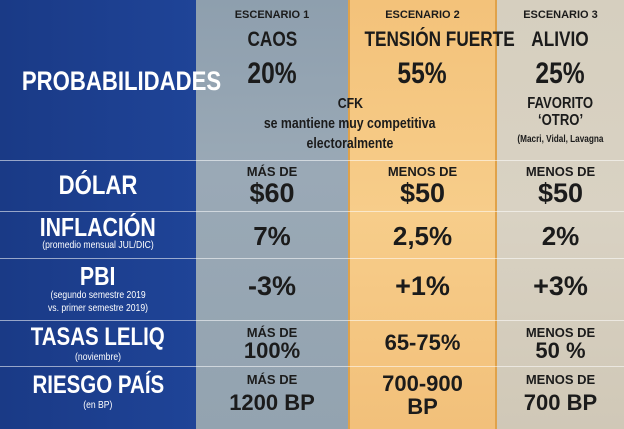 This screenshot has height=429, width=624. Describe the element at coordinates (422, 406) in the screenshot. I see `riesgo-c2-value-line2: BP` at that location.